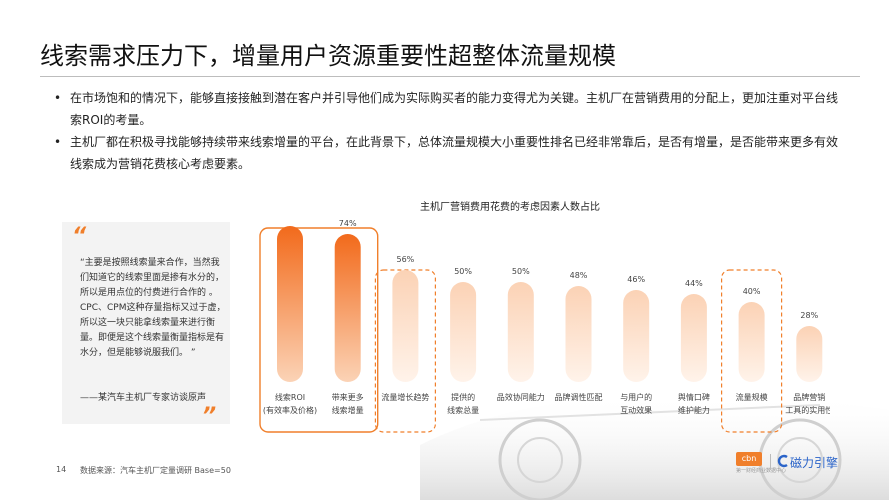 The image size is (889, 500). I want to click on quote-close-mark: ”, so click(209, 416).